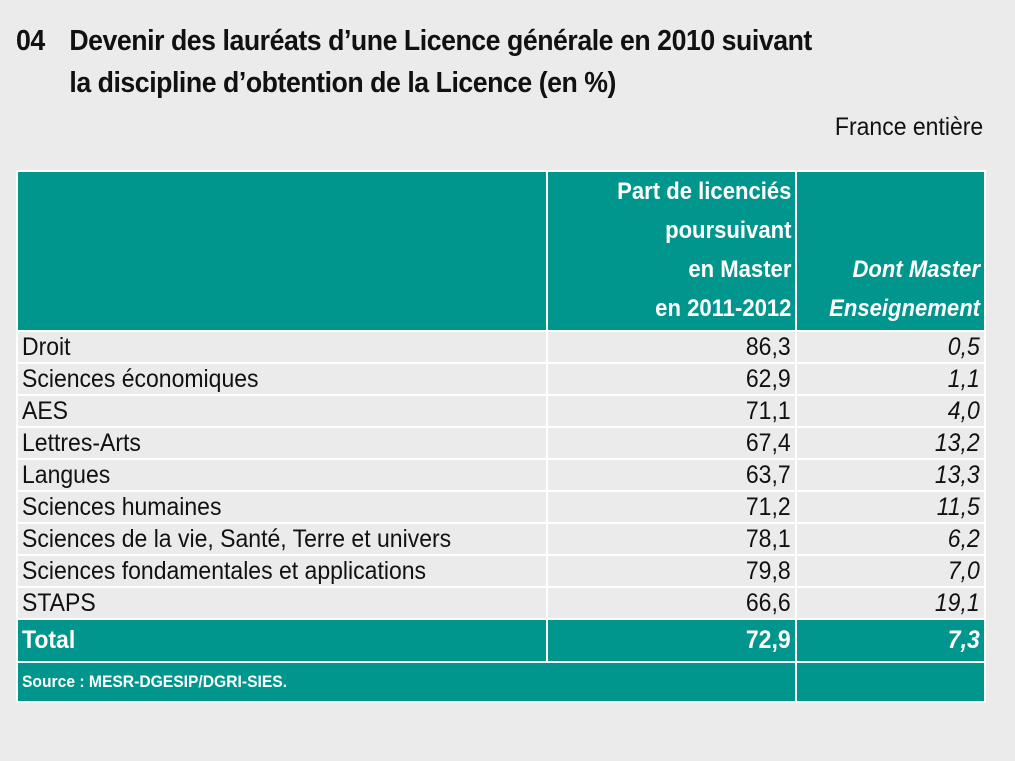 This screenshot has width=1015, height=761. Describe the element at coordinates (282, 603) in the screenshot. I see `cell-discipline: STAPS` at that location.